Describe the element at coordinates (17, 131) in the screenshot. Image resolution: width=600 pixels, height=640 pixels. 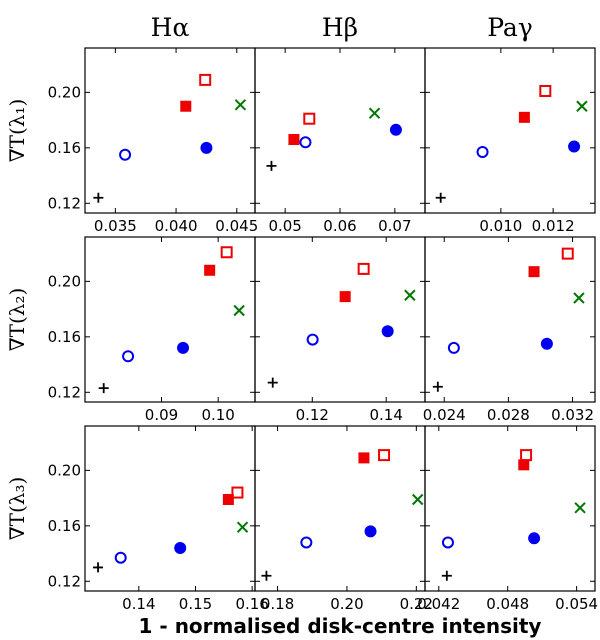
I see `row-label-0: ∇T(λ₁)` at that location.